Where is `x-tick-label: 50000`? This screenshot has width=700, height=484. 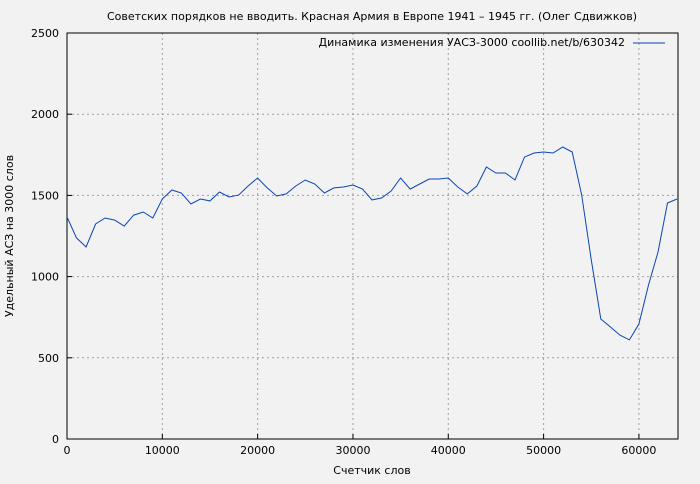
x-tick-label: 50000 is located at coordinates (543, 450).